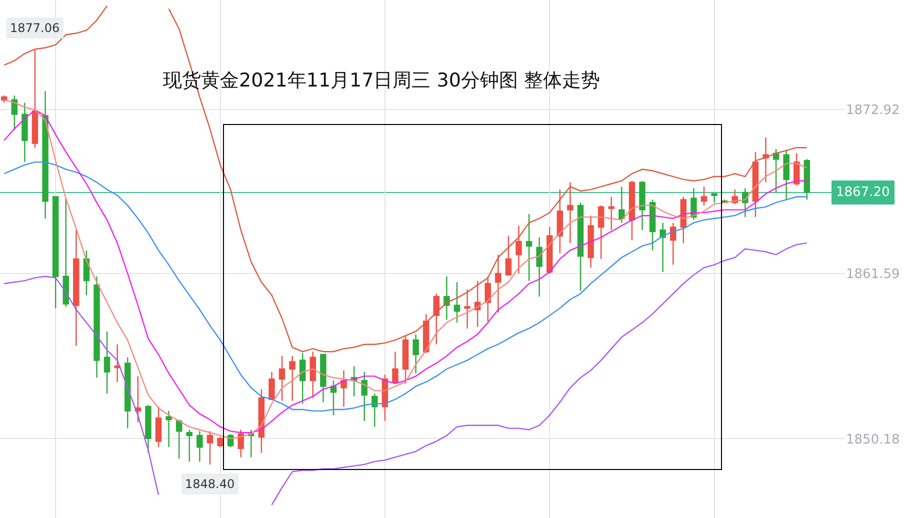  What do you see at coordinates (35, 28) in the screenshot?
I see `annotation: 1877.06` at bounding box center [35, 28].